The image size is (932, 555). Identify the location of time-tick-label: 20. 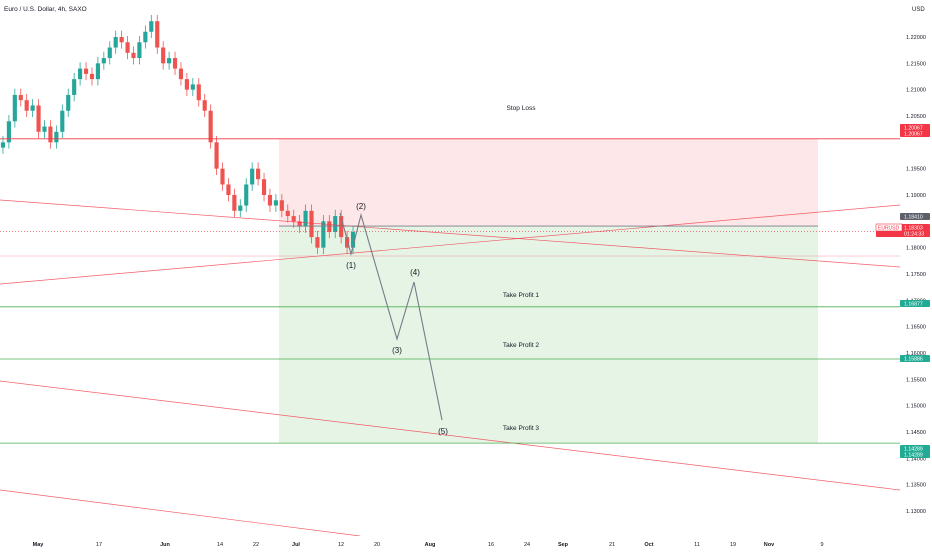
(377, 545).